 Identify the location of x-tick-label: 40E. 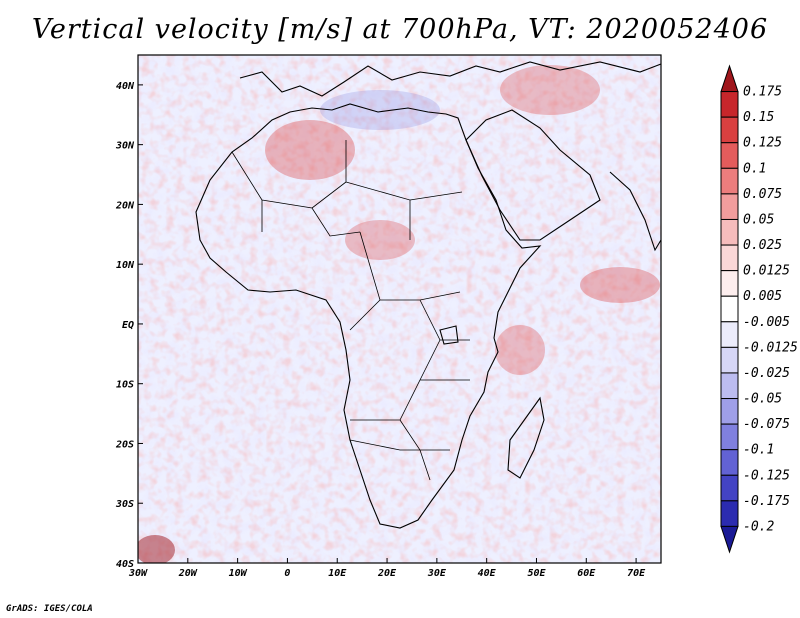
(487, 573).